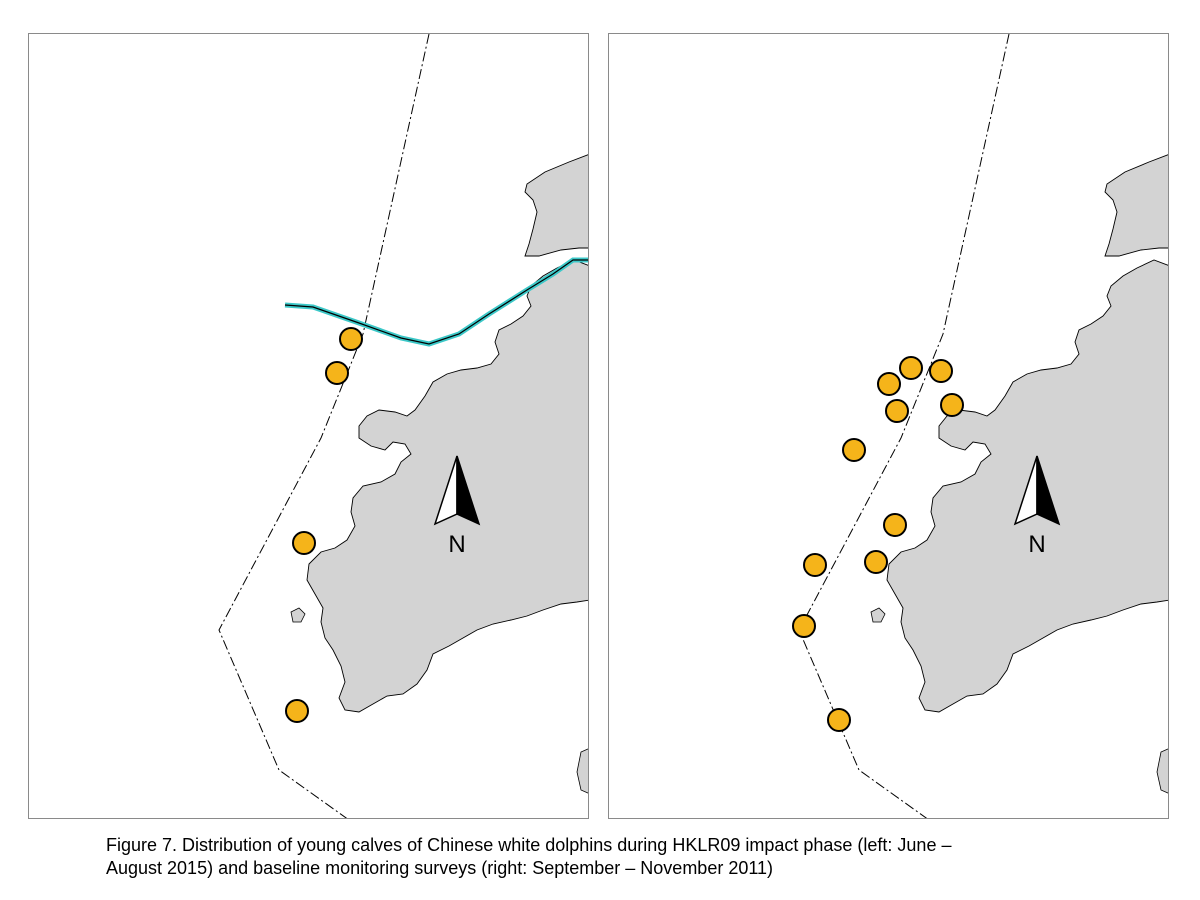  What do you see at coordinates (324, 525) in the screenshot?
I see `sightings-left` at bounding box center [324, 525].